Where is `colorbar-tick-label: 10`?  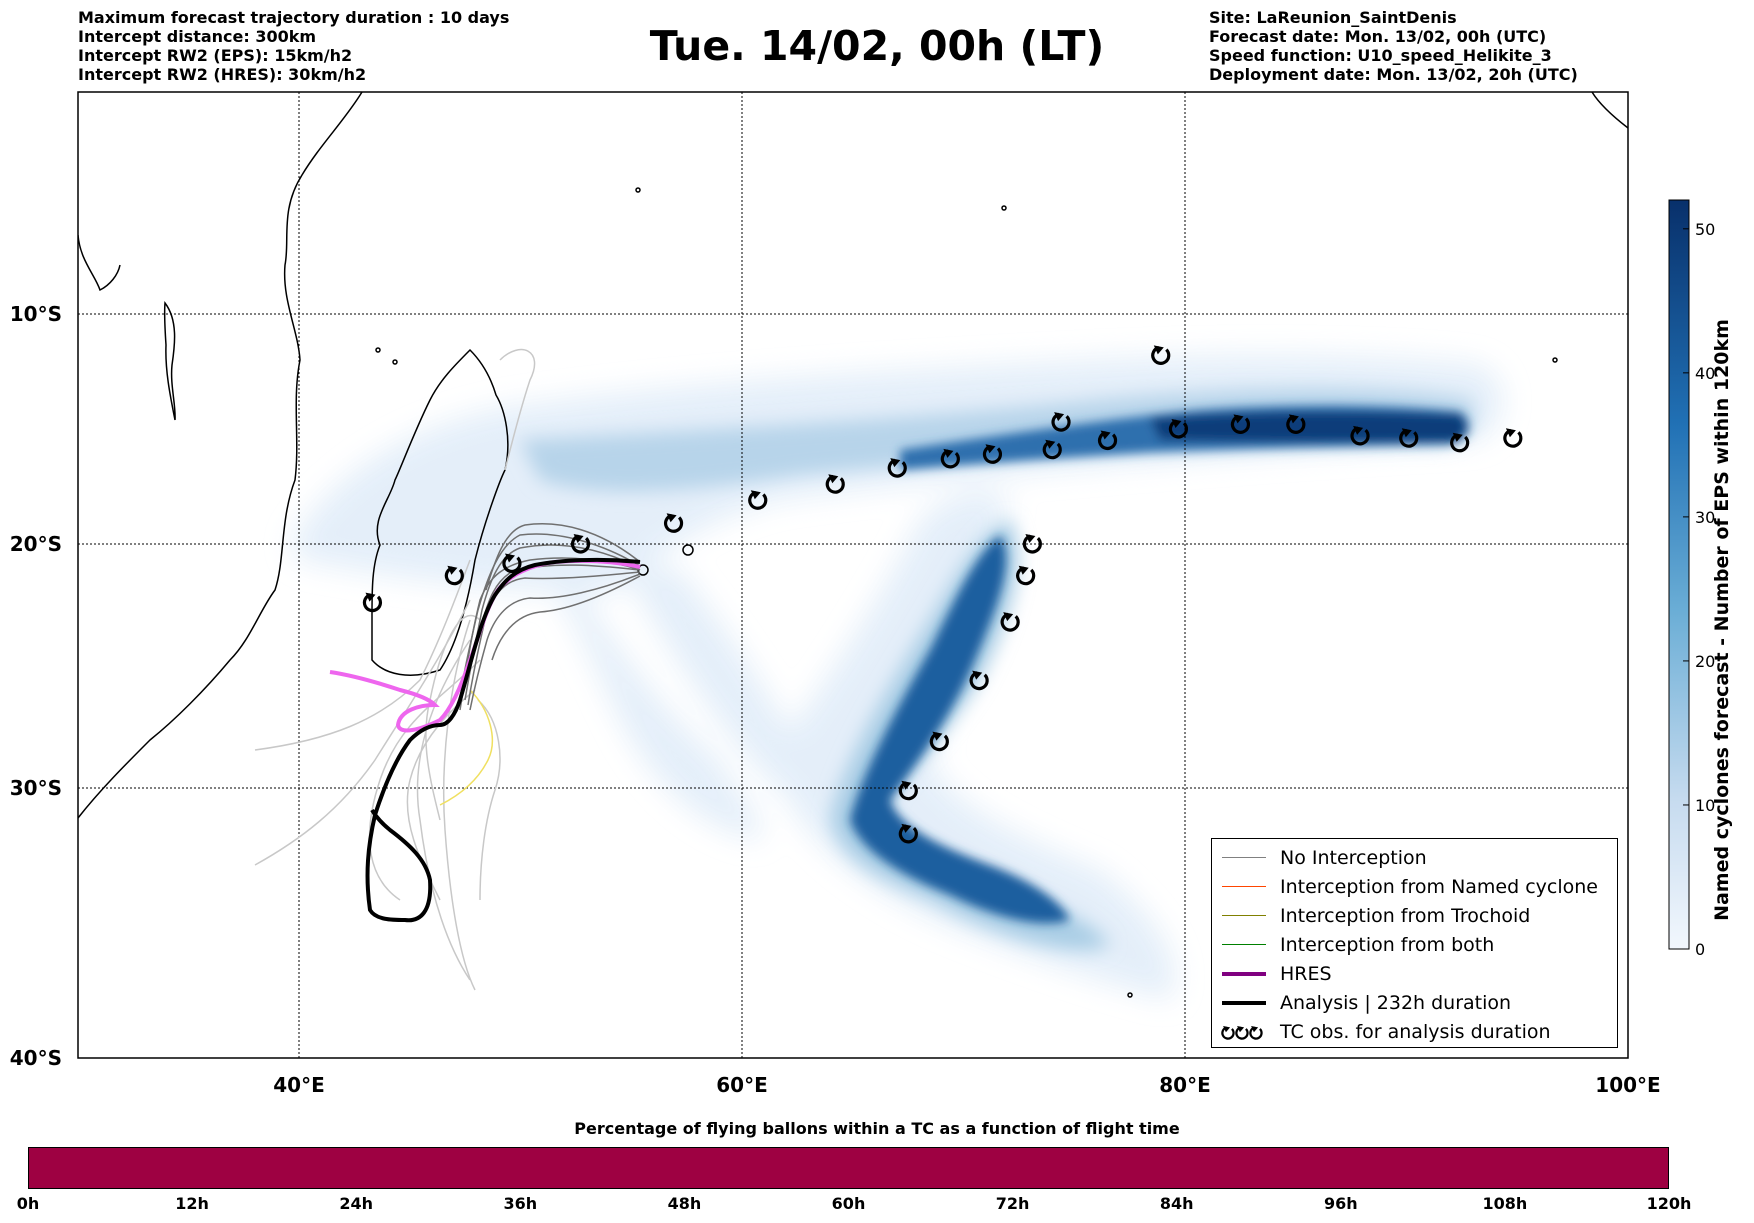 colorbar-tick-label: 10 is located at coordinates (1705, 805).